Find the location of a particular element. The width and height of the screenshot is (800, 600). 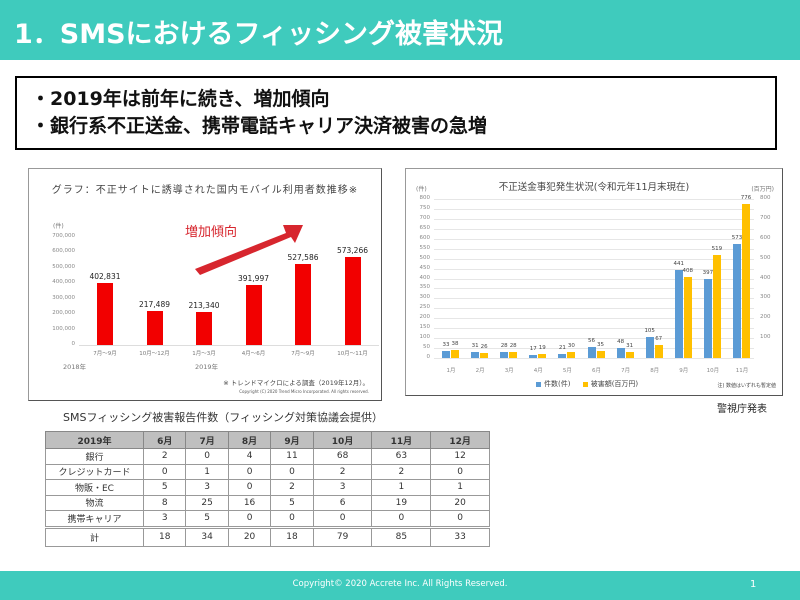

table-row: 銀行 2 0 4 11 68 63 12 is located at coordinates (267, 456).